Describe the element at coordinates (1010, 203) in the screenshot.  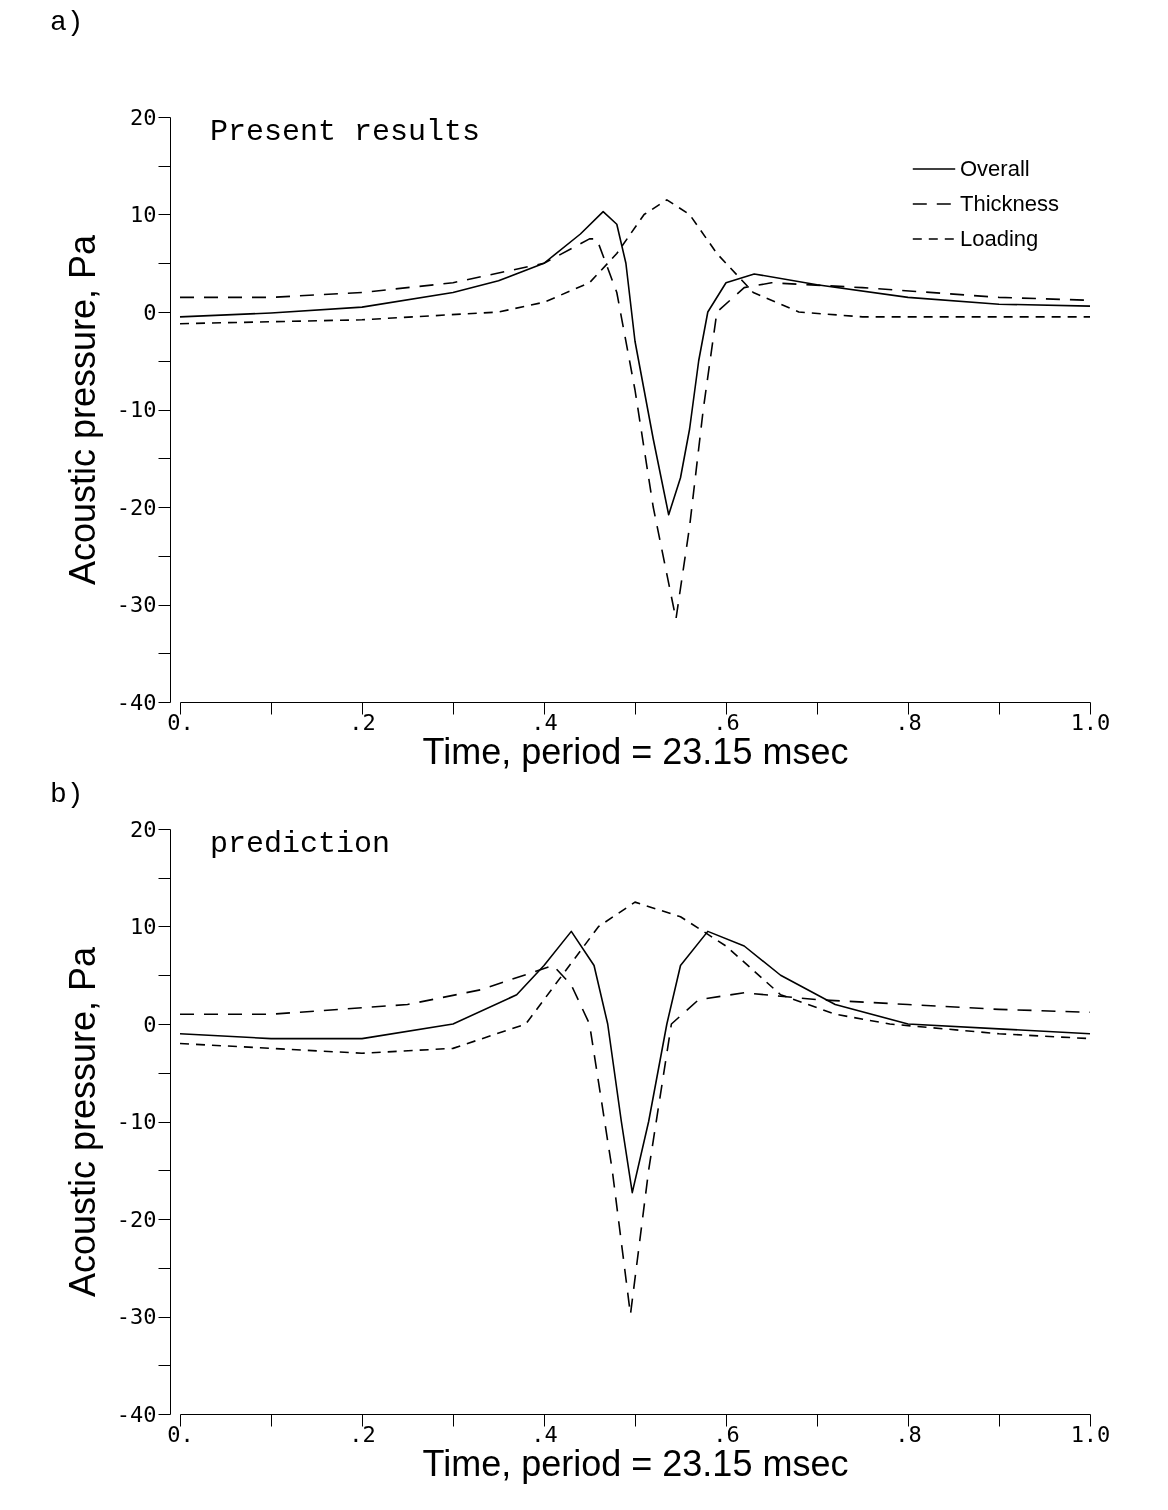
I see `legend-label: Thickness` at that location.